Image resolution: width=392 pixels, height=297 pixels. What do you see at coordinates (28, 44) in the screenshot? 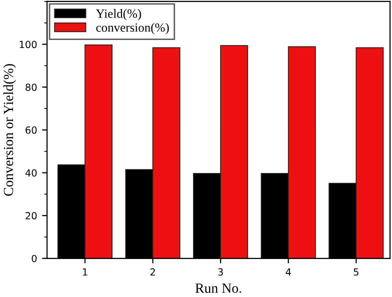
I see `y-tick-label: 100` at bounding box center [28, 44].